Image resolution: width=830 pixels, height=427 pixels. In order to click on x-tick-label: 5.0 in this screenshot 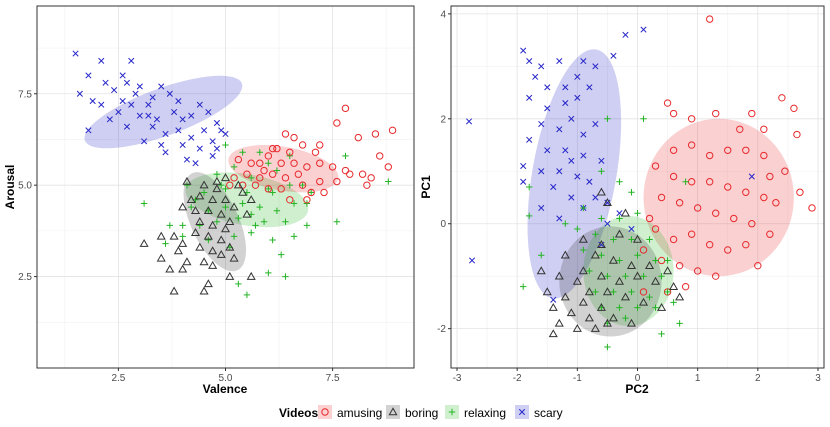, I will do `click(226, 378)`.